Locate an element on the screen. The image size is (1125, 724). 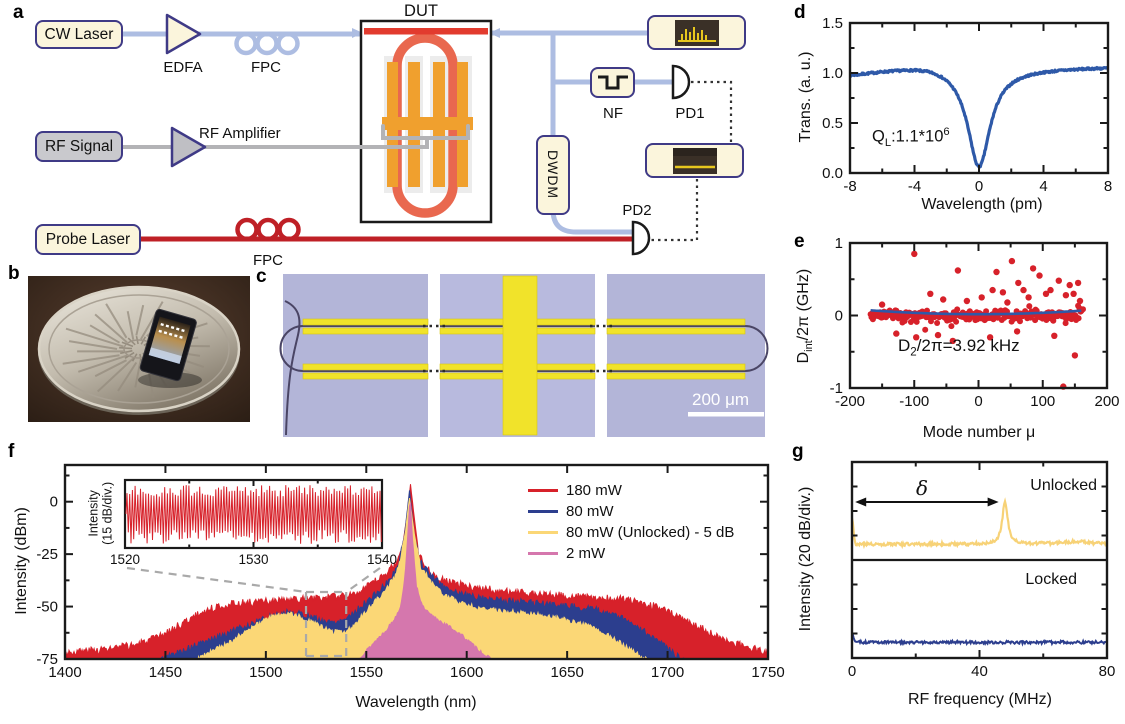
waveguides is located at coordinates (524, 368).